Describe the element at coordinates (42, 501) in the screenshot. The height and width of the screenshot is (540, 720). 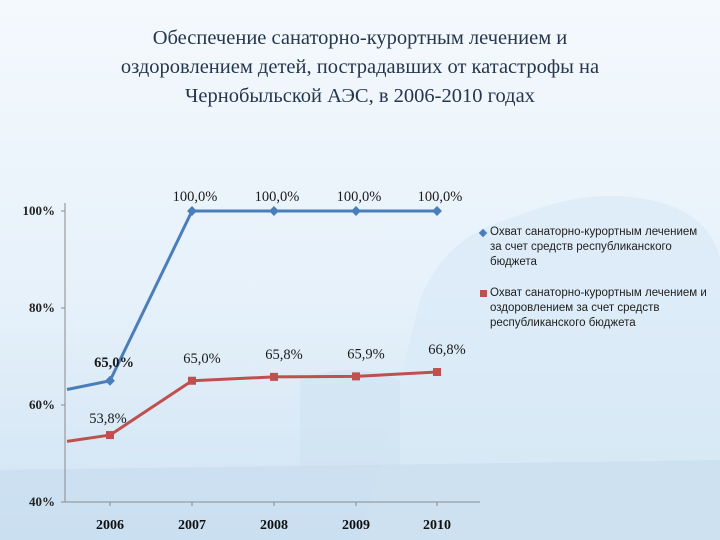
I see `y-tick-label: 40%` at that location.